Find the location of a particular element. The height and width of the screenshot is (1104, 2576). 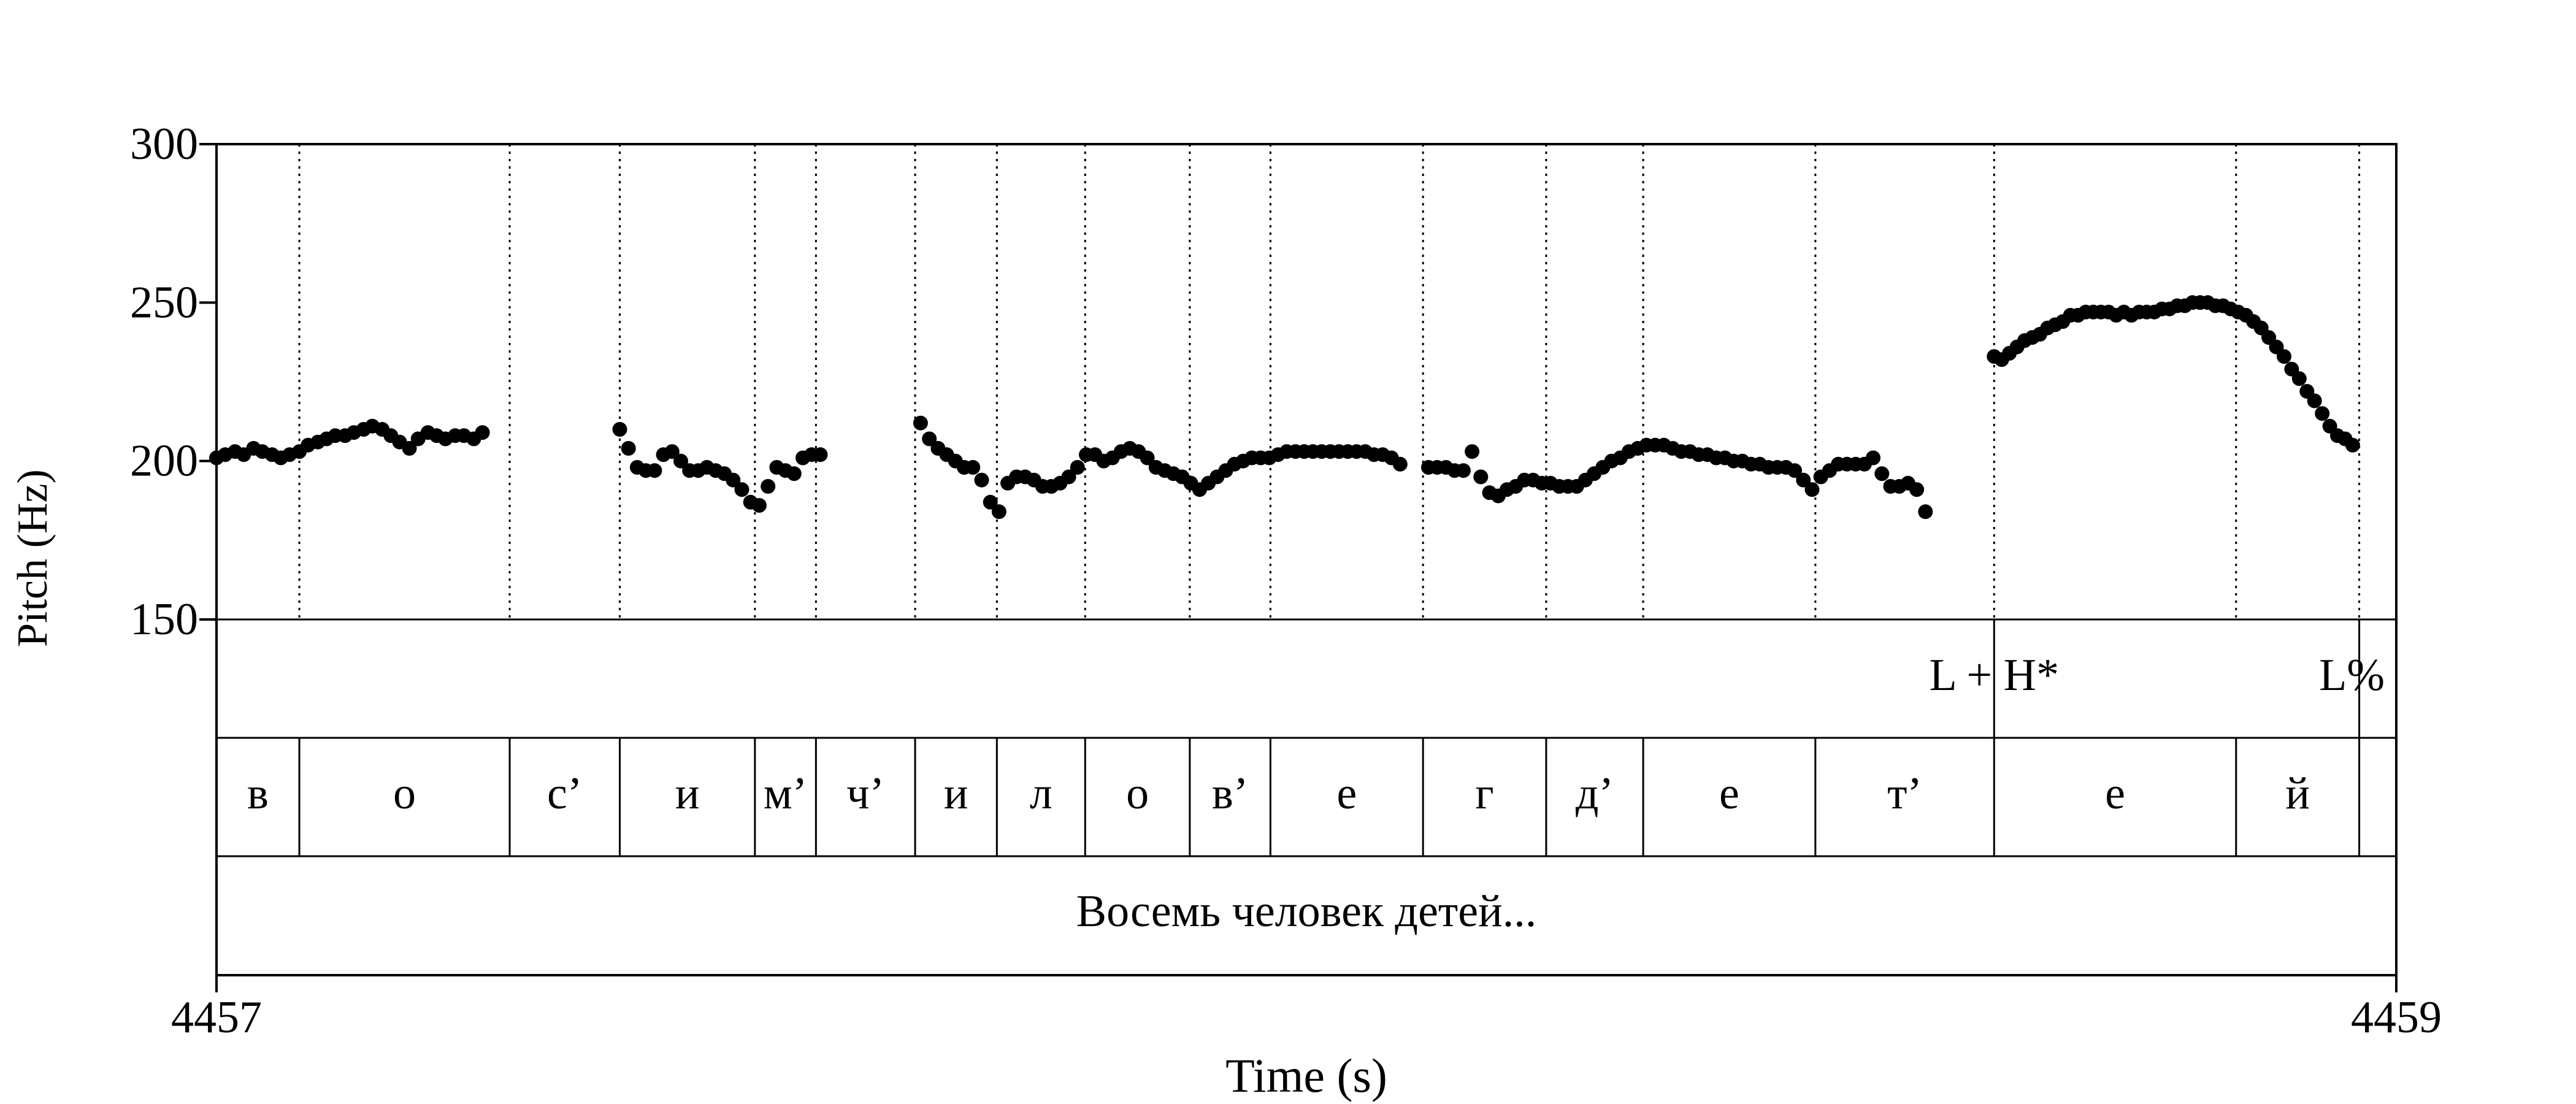

x-axis-label: Time (s) is located at coordinates (1306, 1075).